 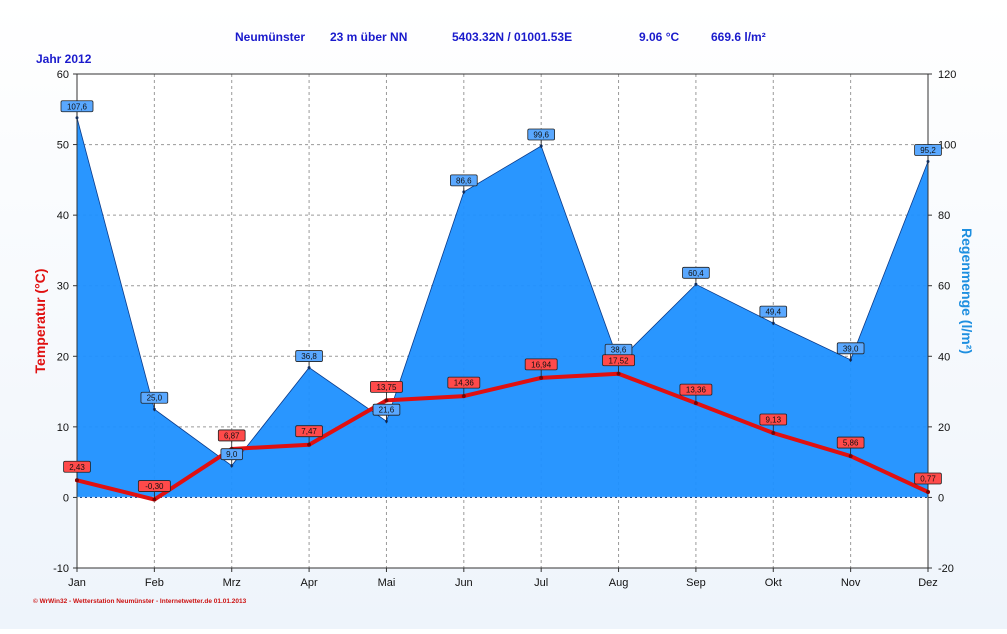 I want to click on header-coordinates: 5403.32N / 01001.53E, so click(x=512, y=37).